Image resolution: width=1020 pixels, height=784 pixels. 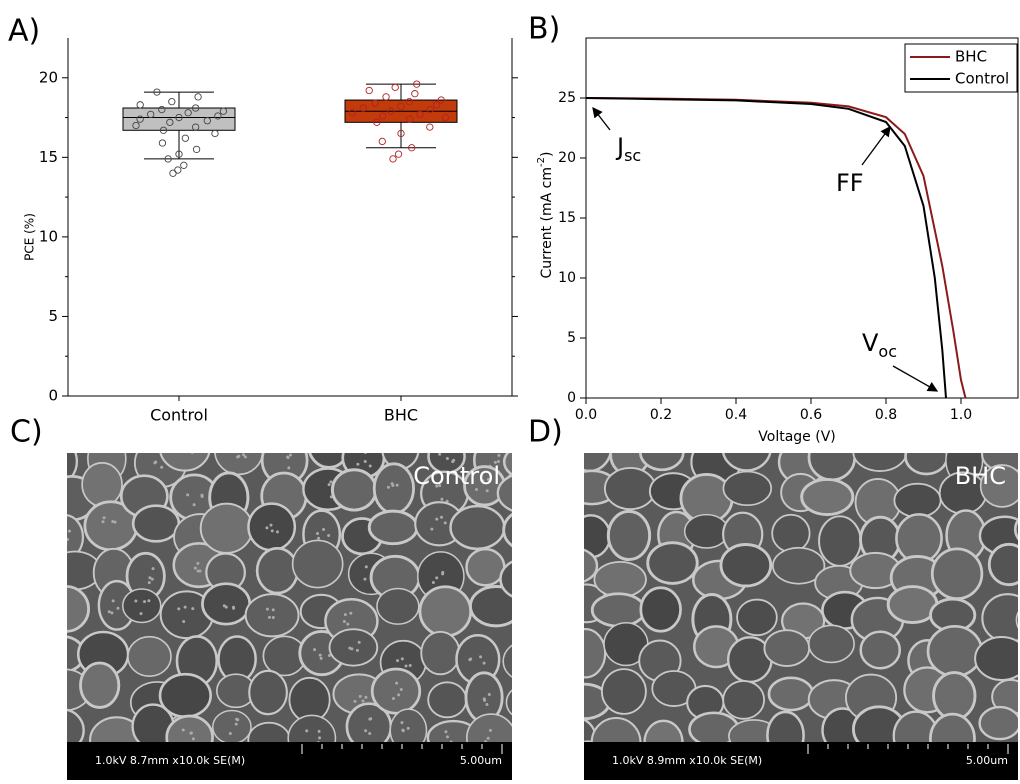 I want to click on info-bar, so click(x=801, y=761).